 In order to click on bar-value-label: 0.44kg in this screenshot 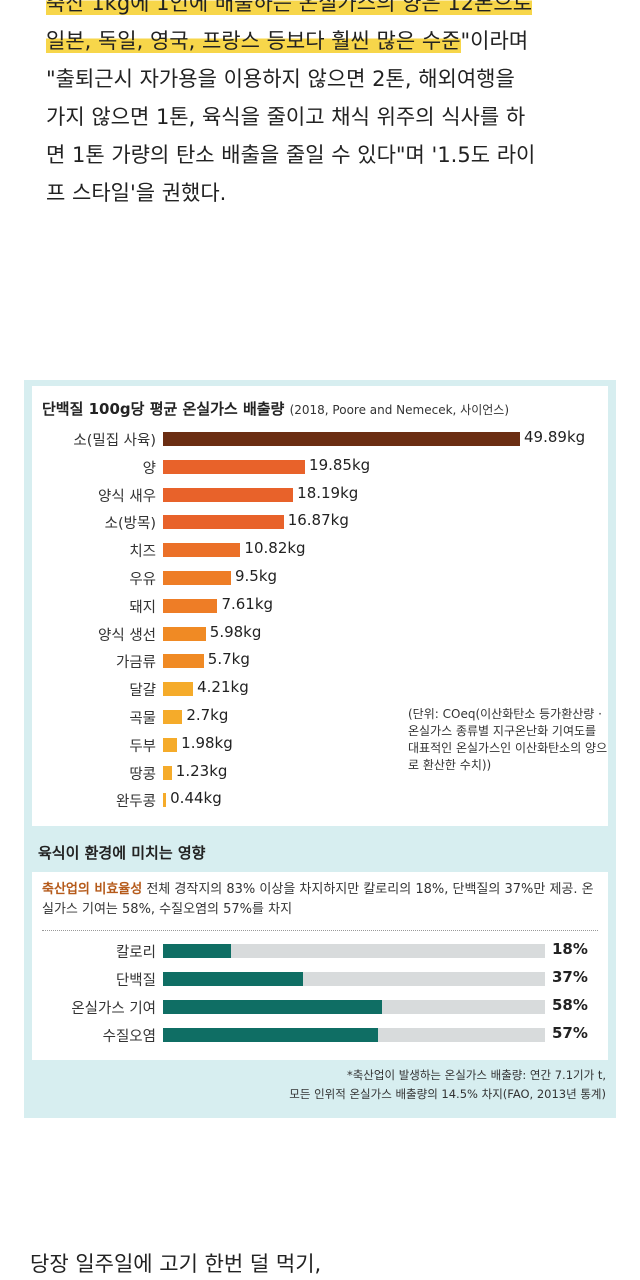, I will do `click(196, 798)`.